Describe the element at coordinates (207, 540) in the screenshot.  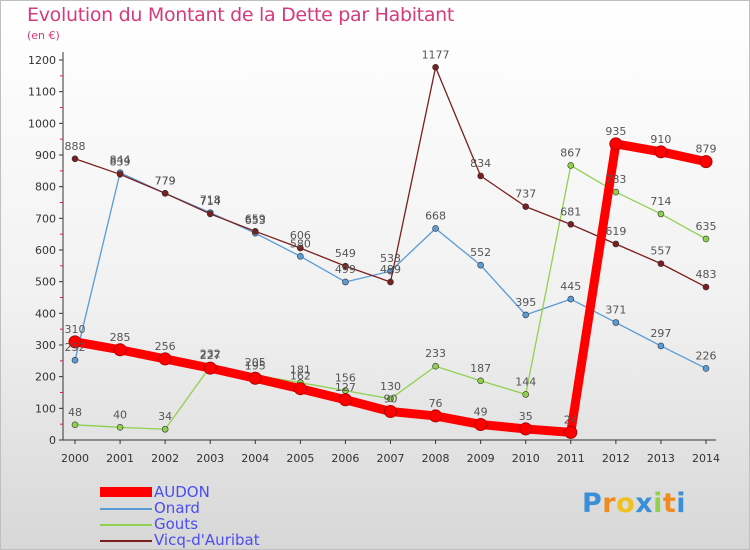
I see `legend-label-vicq: Vicq-d'Auribat` at that location.